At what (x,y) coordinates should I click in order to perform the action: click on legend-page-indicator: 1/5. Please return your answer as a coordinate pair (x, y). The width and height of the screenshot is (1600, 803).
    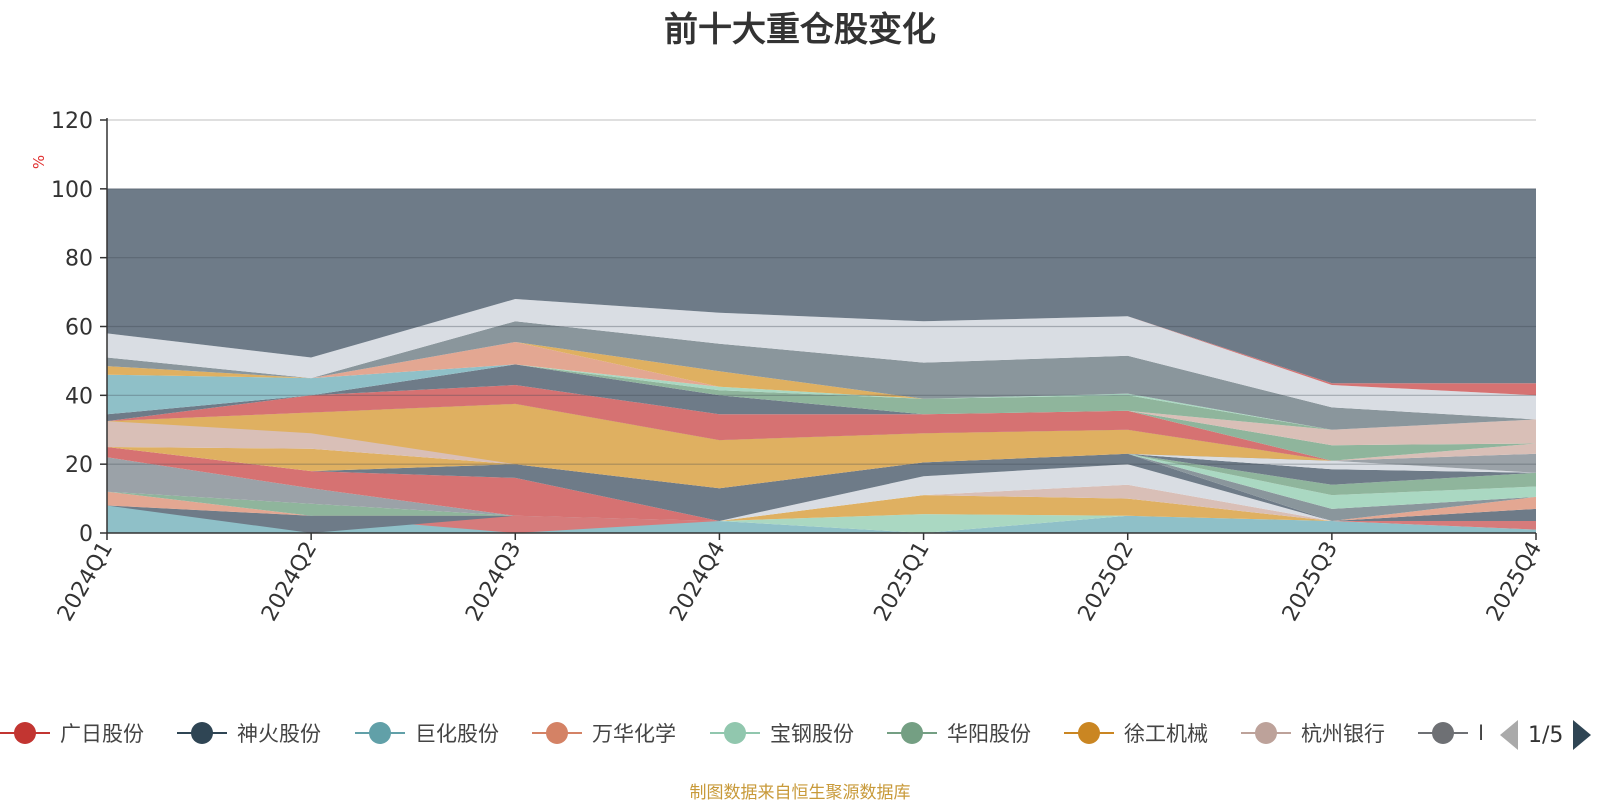
    Looking at the image, I should click on (1546, 735).